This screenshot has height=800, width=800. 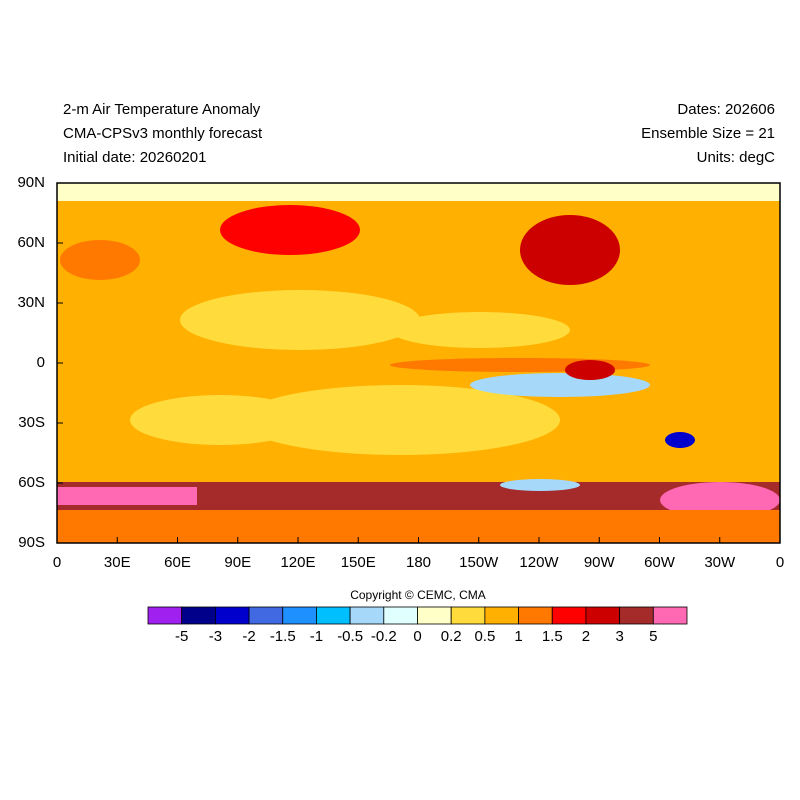 I want to click on x-tick-label: 150W, so click(x=479, y=562).